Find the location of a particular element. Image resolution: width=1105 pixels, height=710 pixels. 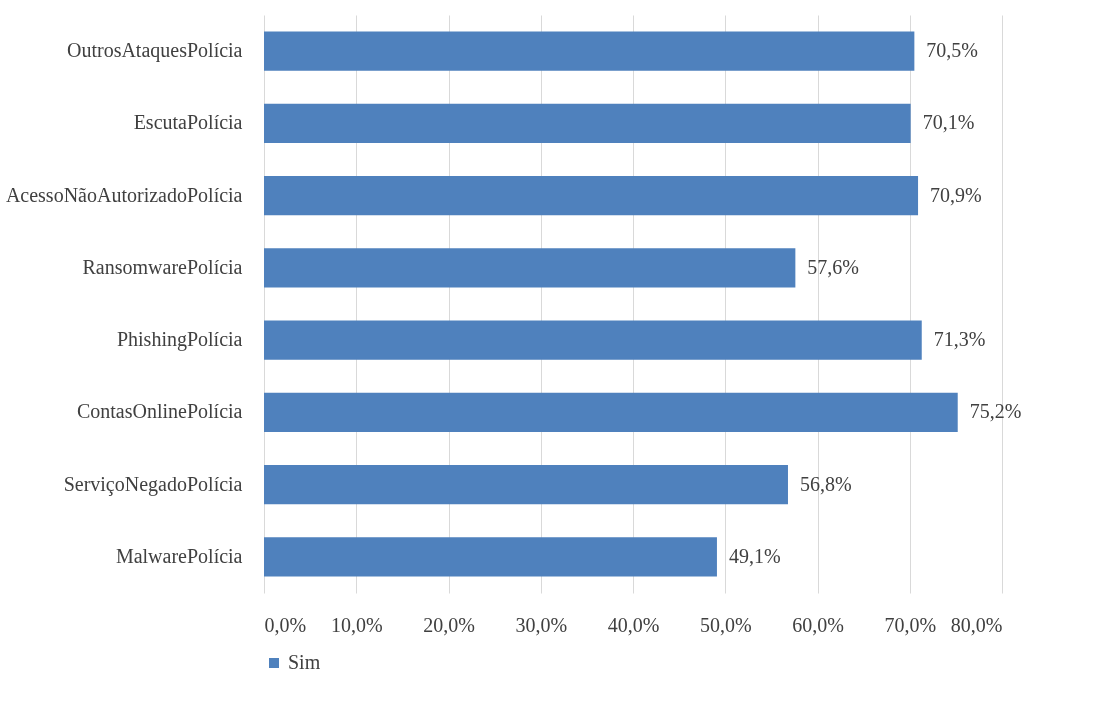

y-tick-label: OutrosAtaquesPolícia is located at coordinates (154, 51).